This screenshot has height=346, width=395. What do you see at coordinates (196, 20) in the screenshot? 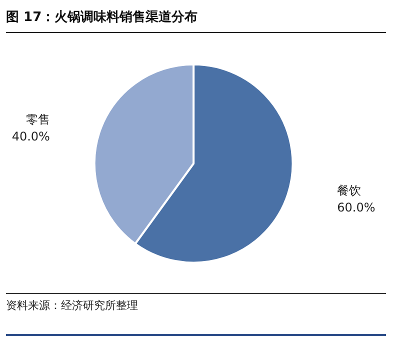
I see `chart-title: 图 17：火锅调味料销售渠道分布` at bounding box center [196, 20].